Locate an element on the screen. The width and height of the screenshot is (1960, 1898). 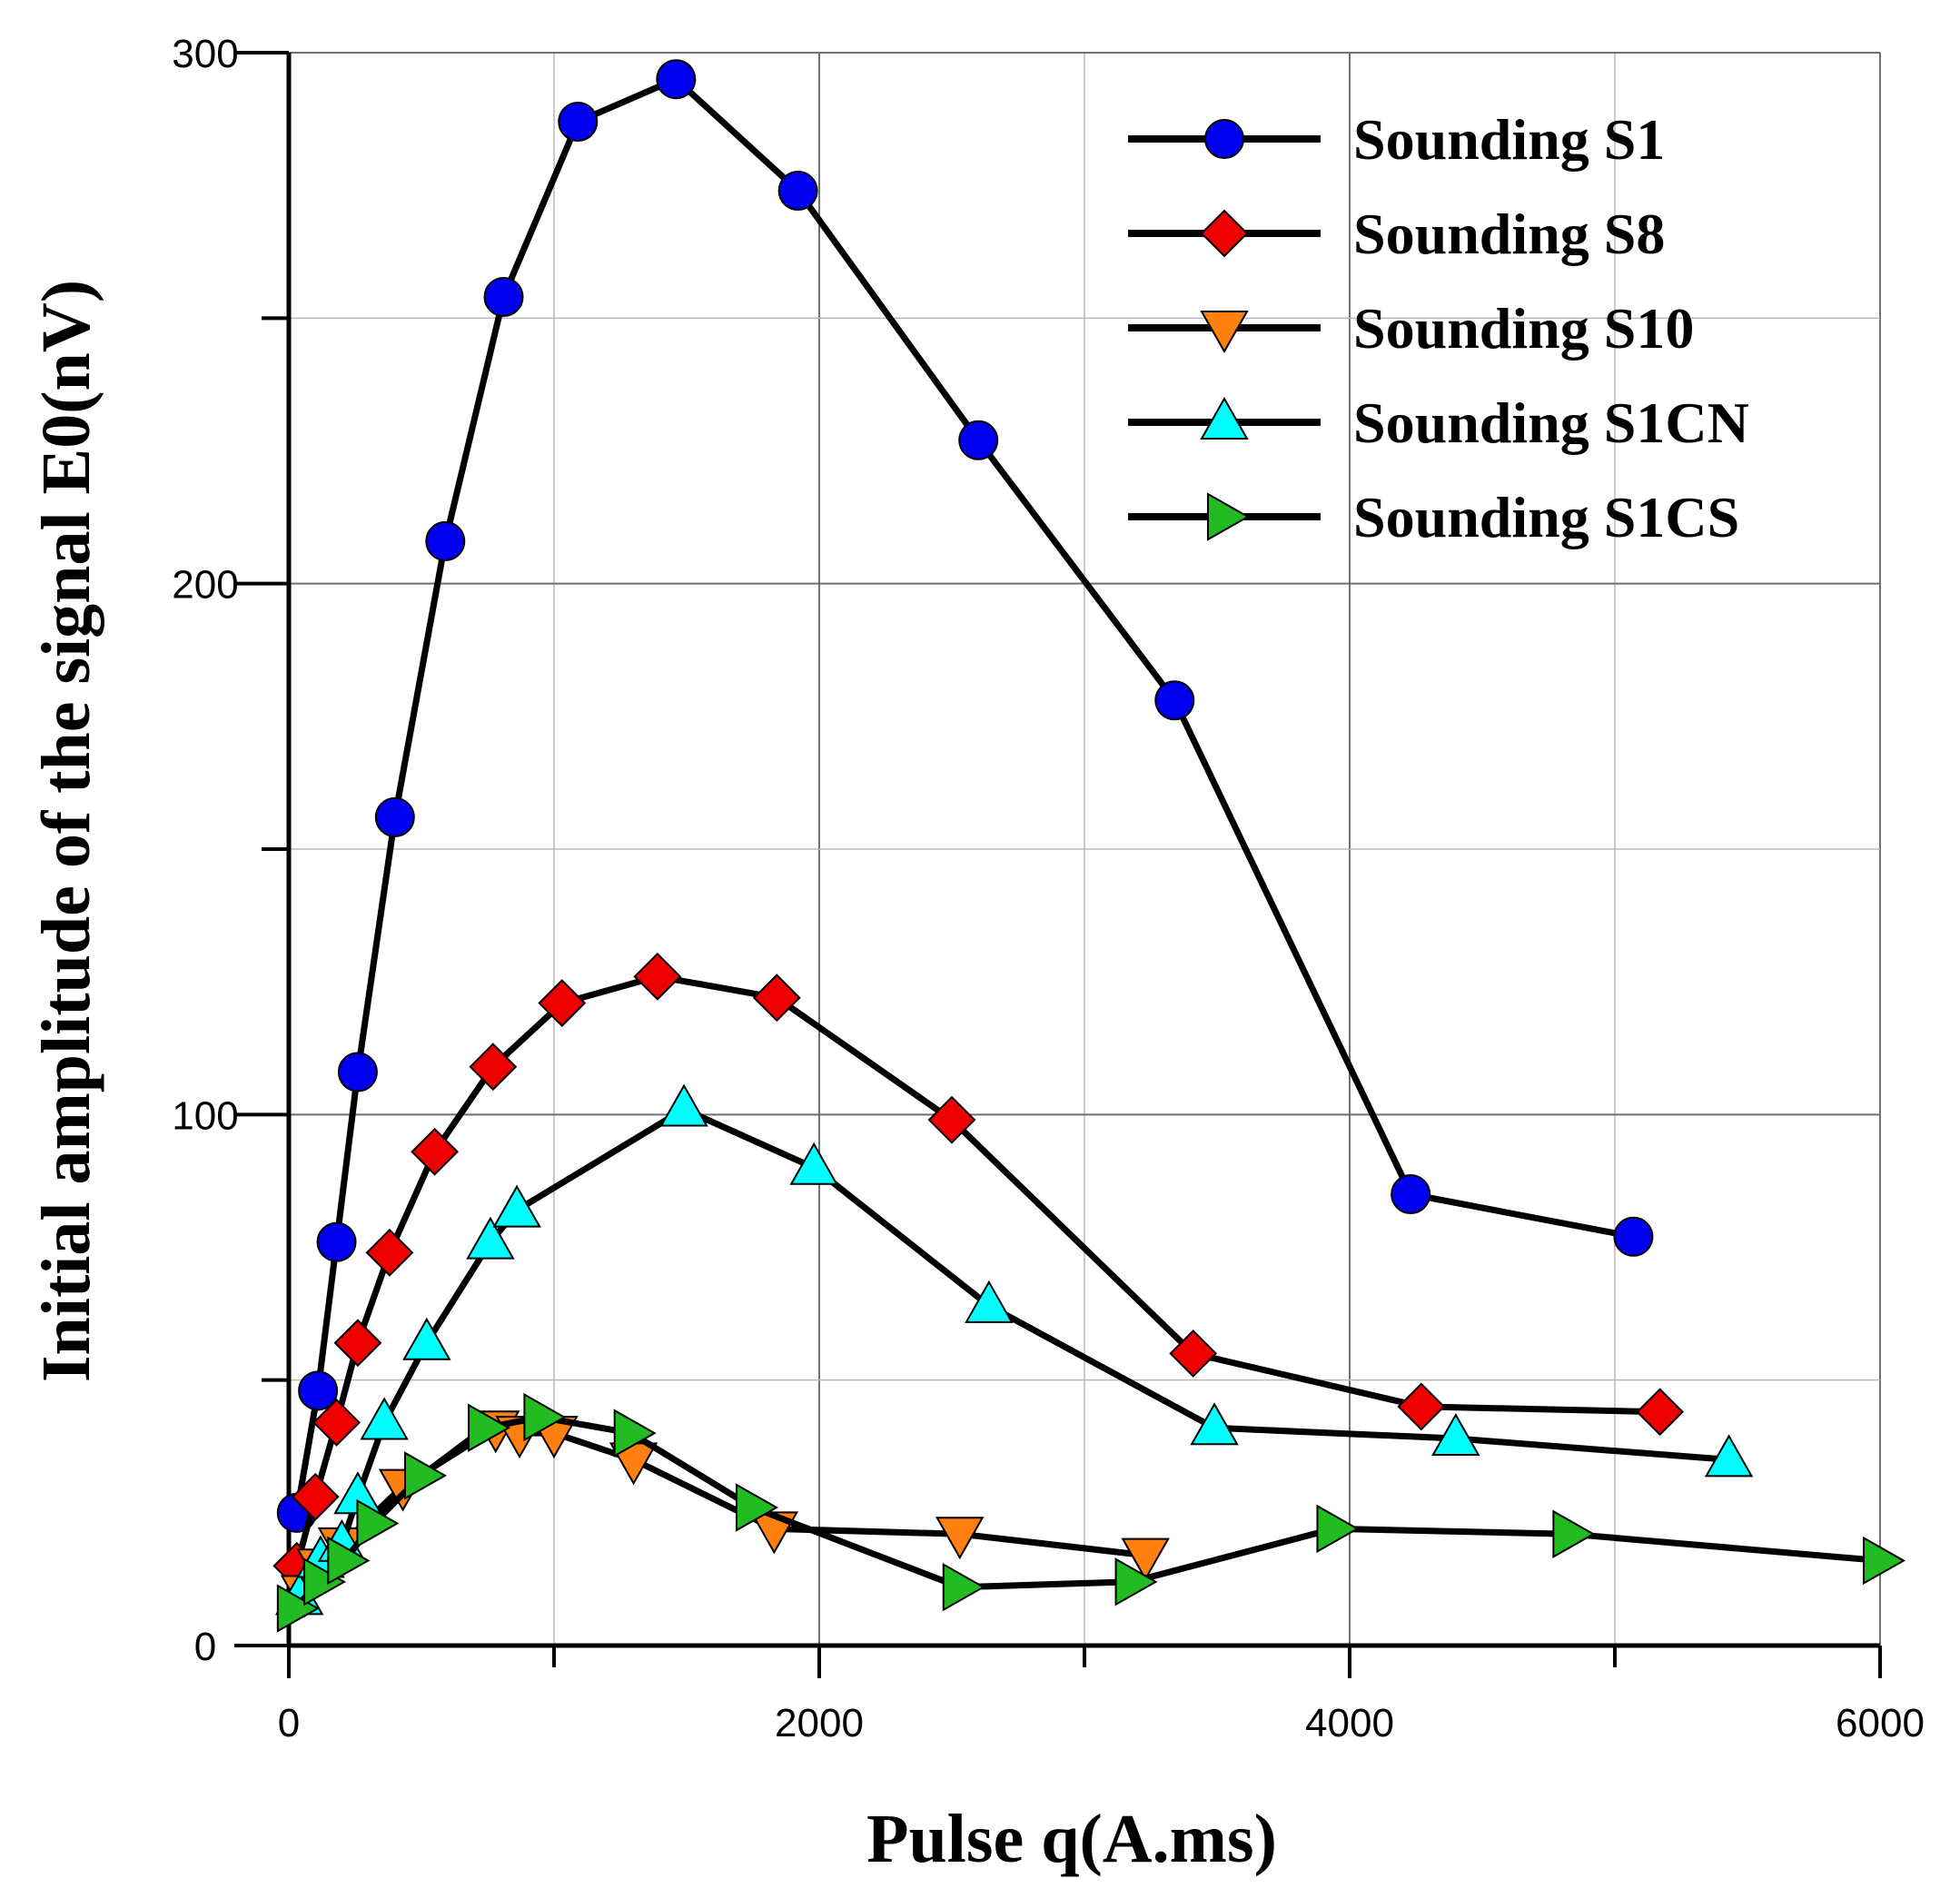
y-tick-label: 100 is located at coordinates (205, 1115).